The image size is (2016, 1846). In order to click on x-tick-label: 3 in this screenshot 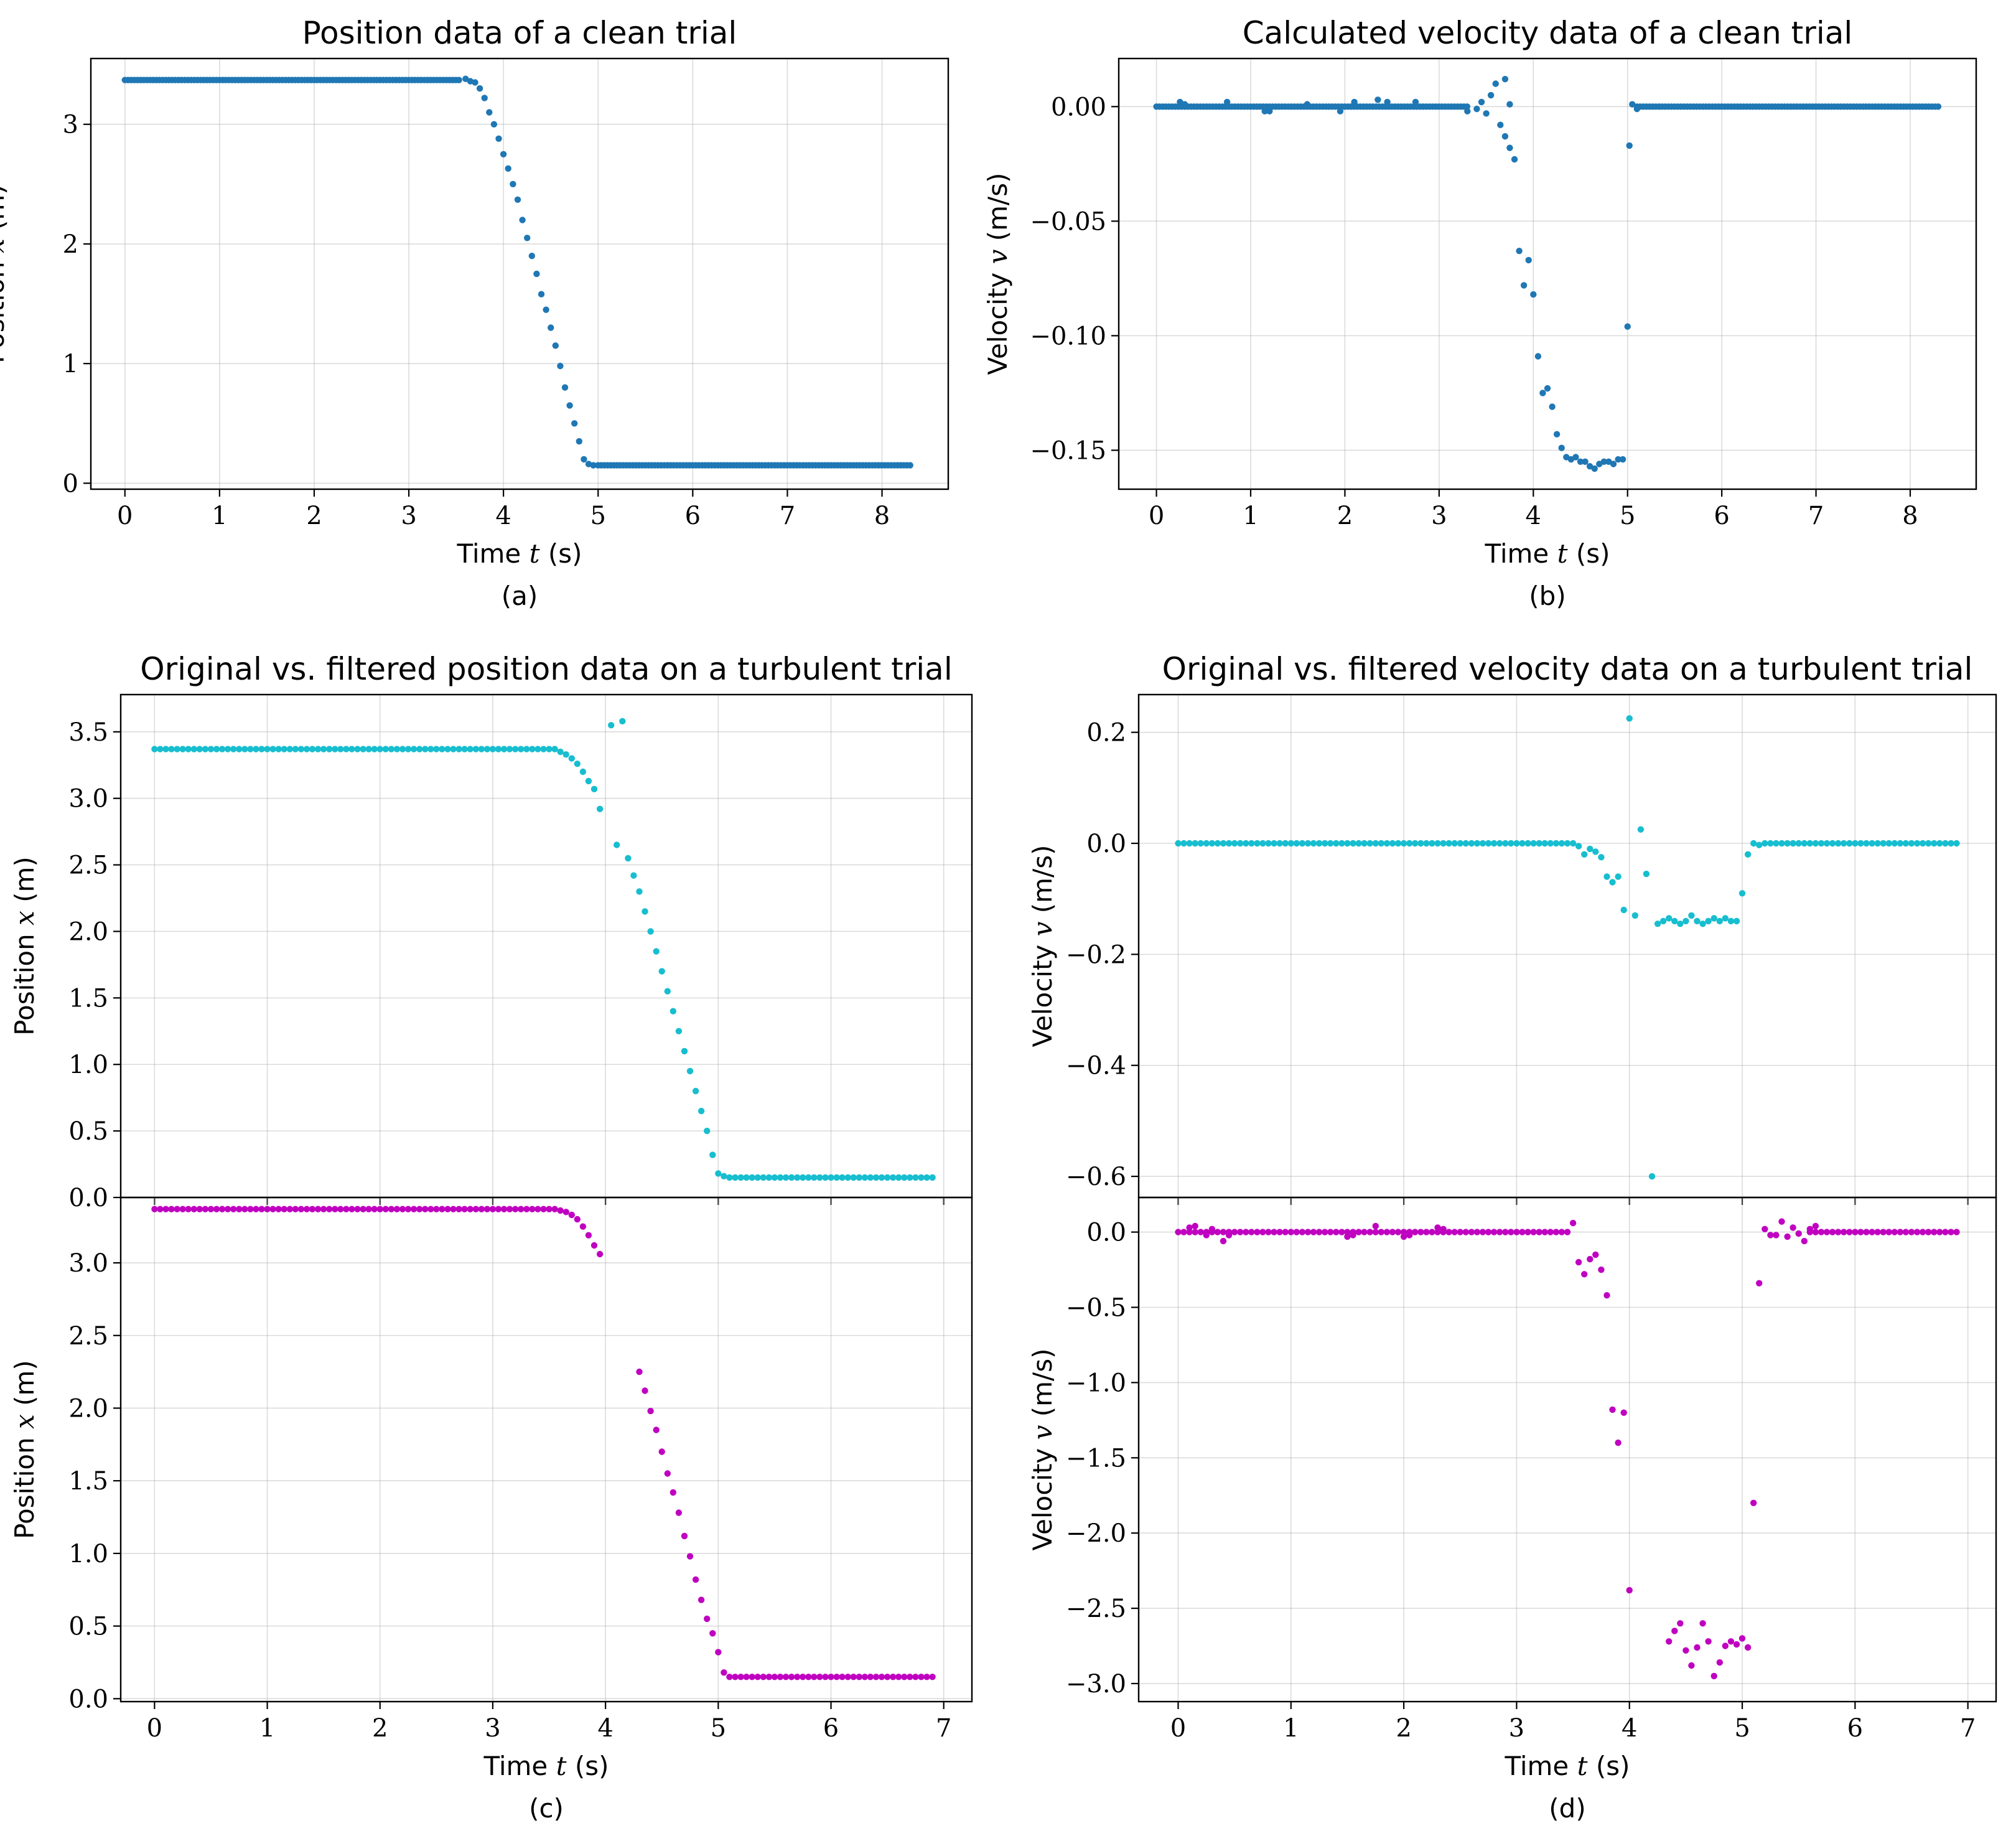, I will do `click(493, 1729)`.